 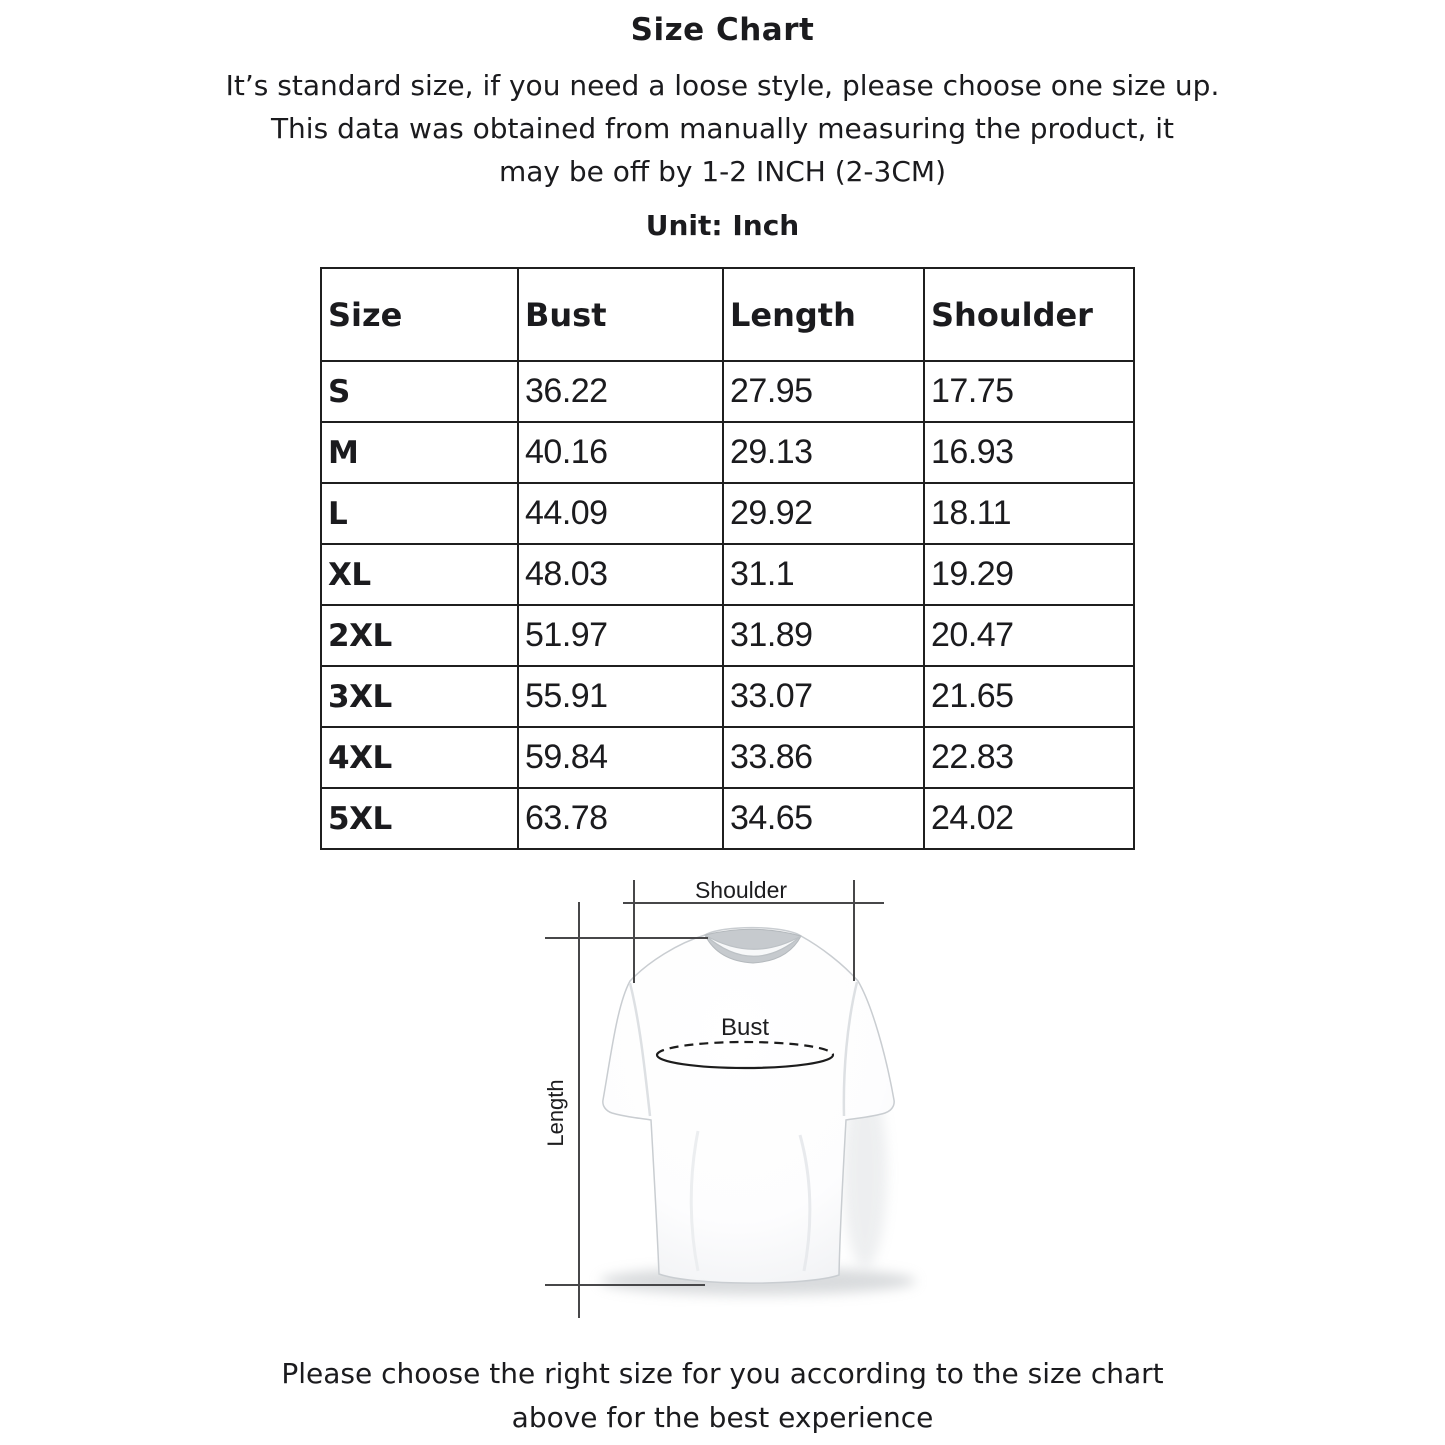 I want to click on size-cell: 5XL, so click(x=419, y=818).